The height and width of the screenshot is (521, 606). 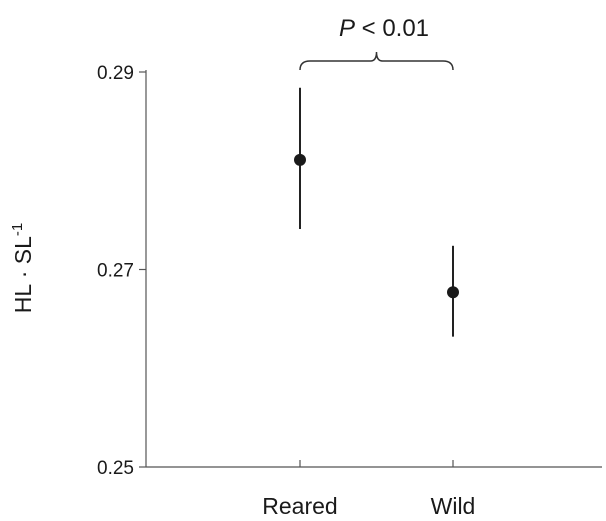 What do you see at coordinates (17, 229) in the screenshot?
I see `y-axis-label-superscript: -1` at bounding box center [17, 229].